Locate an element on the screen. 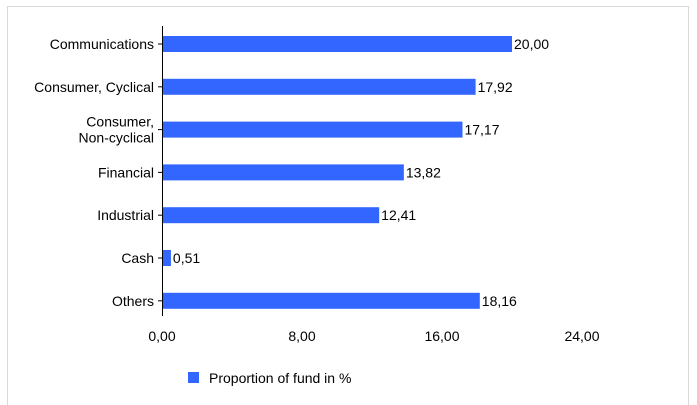  category-label-5: Cash is located at coordinates (137, 258).